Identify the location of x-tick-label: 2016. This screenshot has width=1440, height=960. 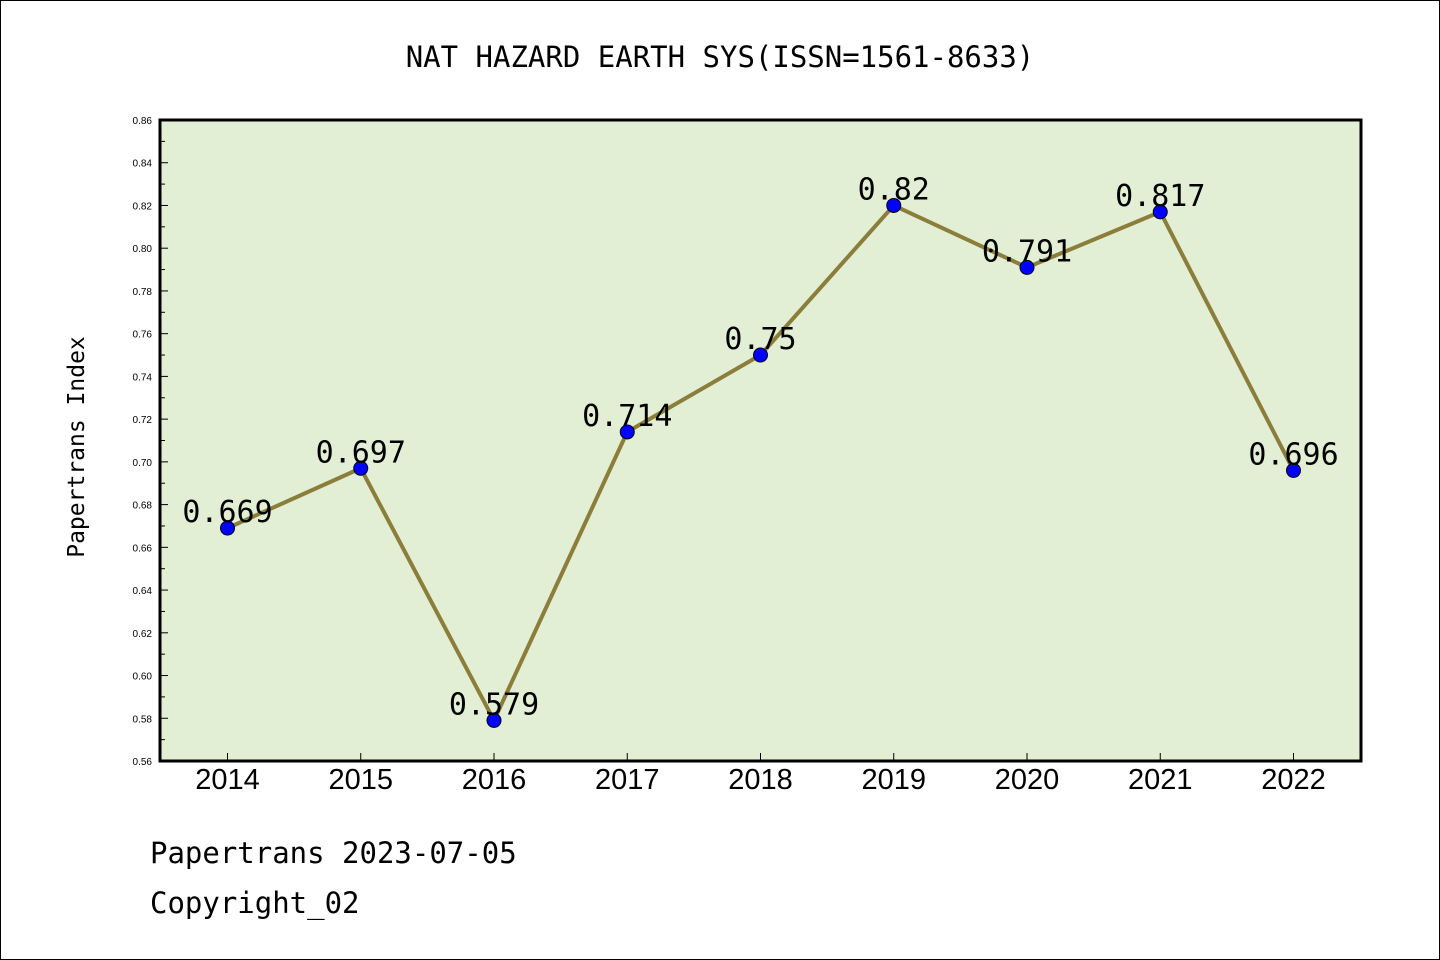
(494, 780).